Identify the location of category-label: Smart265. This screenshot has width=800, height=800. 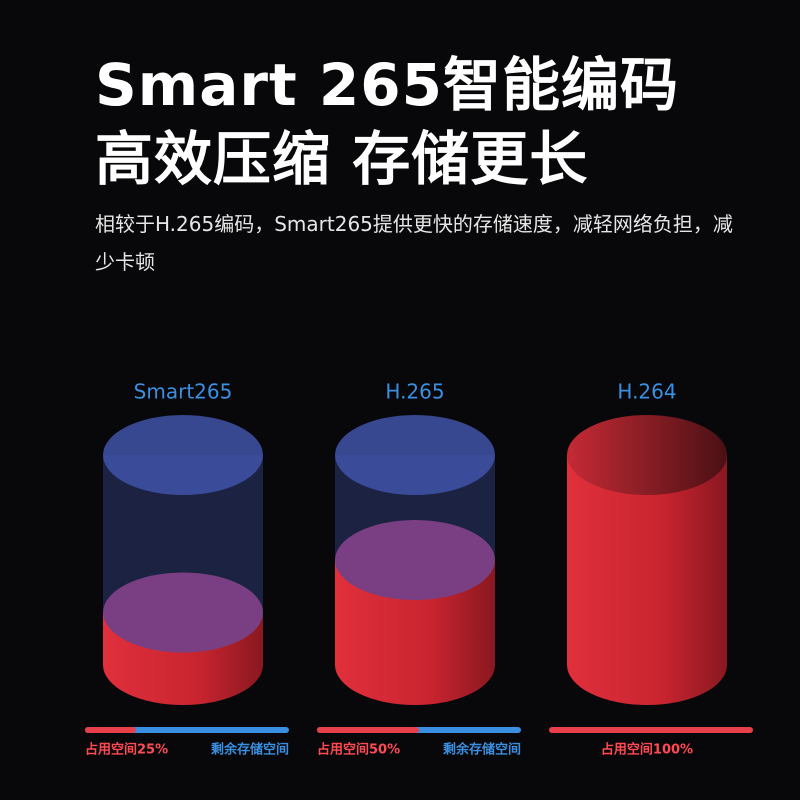
(183, 392).